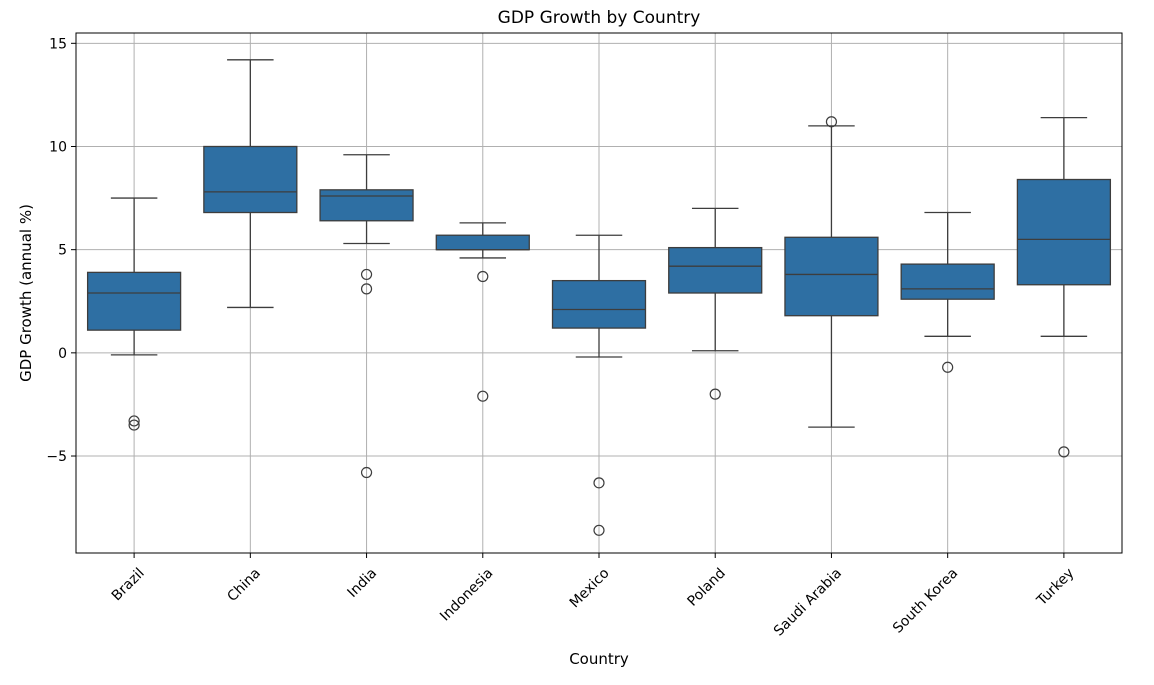 The image size is (1154, 685). I want to click on box-indonesia, so click(482, 312).